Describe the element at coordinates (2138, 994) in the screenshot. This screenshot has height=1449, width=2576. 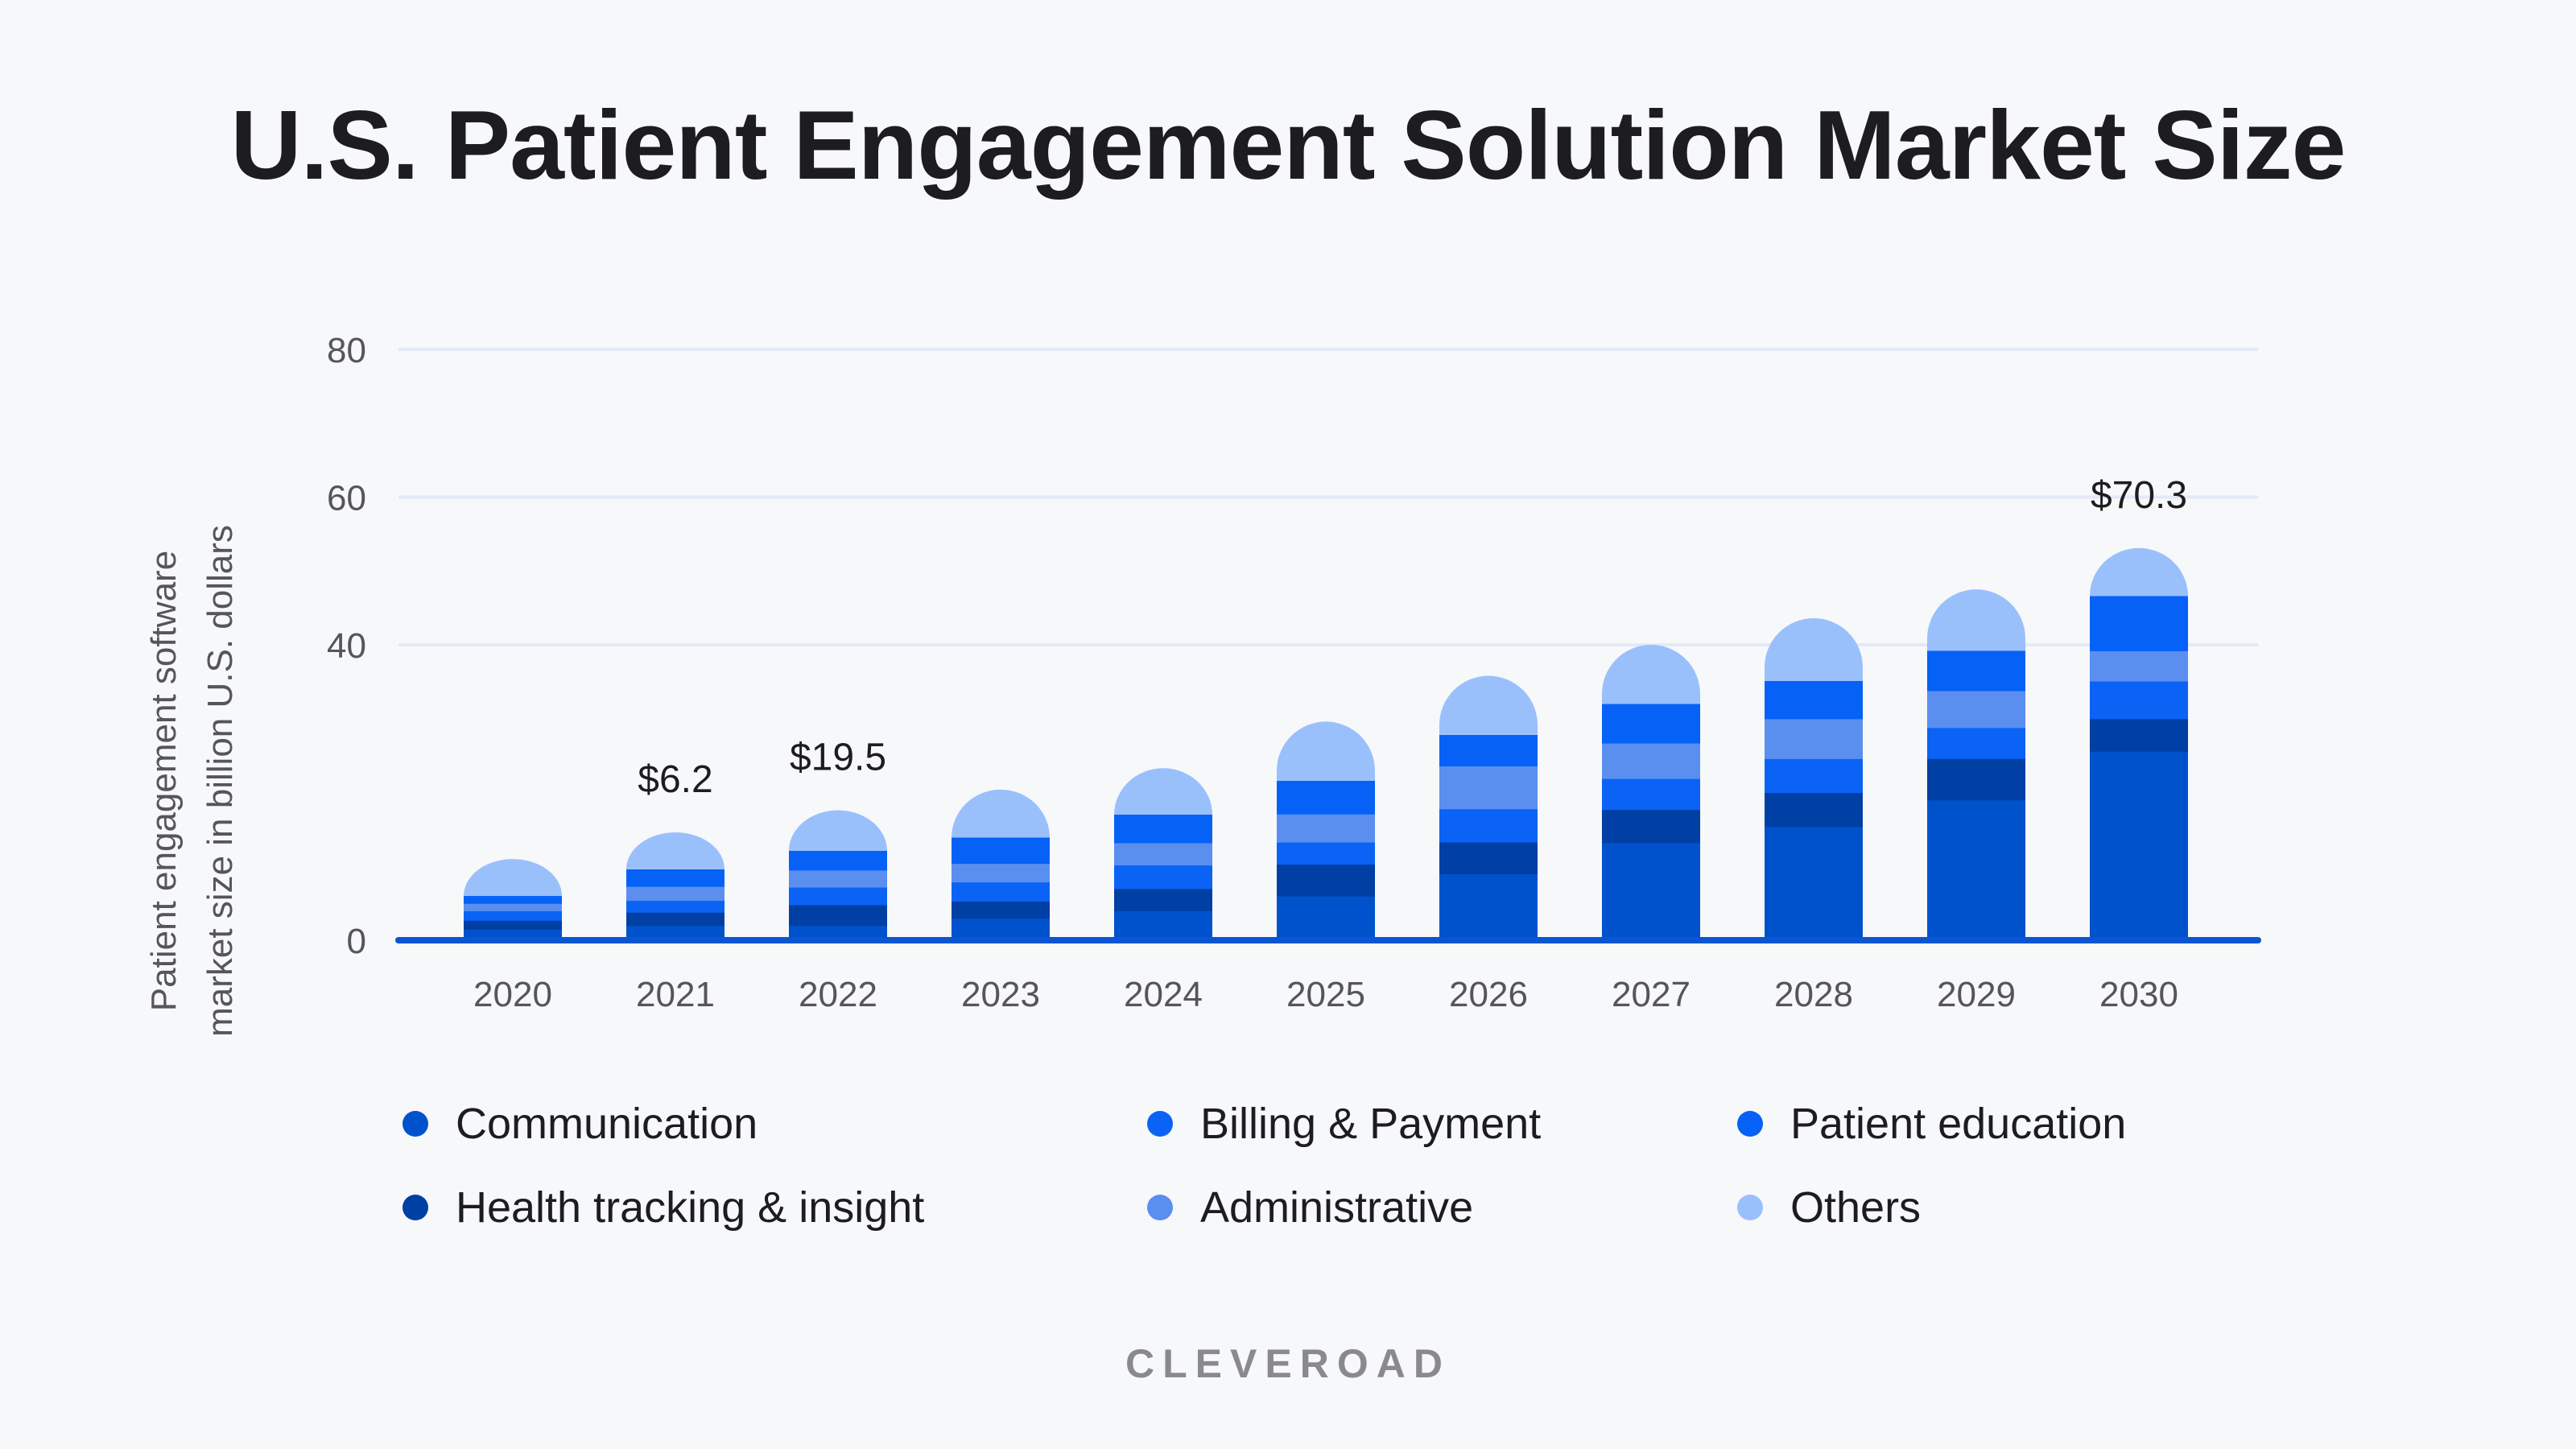
I see `x-tick-label: 2030` at that location.